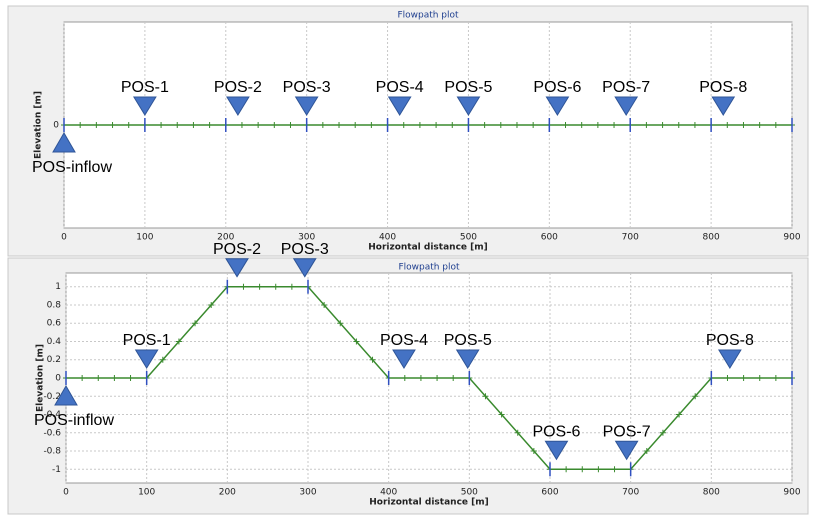 This screenshot has height=529, width=826. Describe the element at coordinates (56, 470) in the screenshot. I see `y-tick-label: -1` at that location.